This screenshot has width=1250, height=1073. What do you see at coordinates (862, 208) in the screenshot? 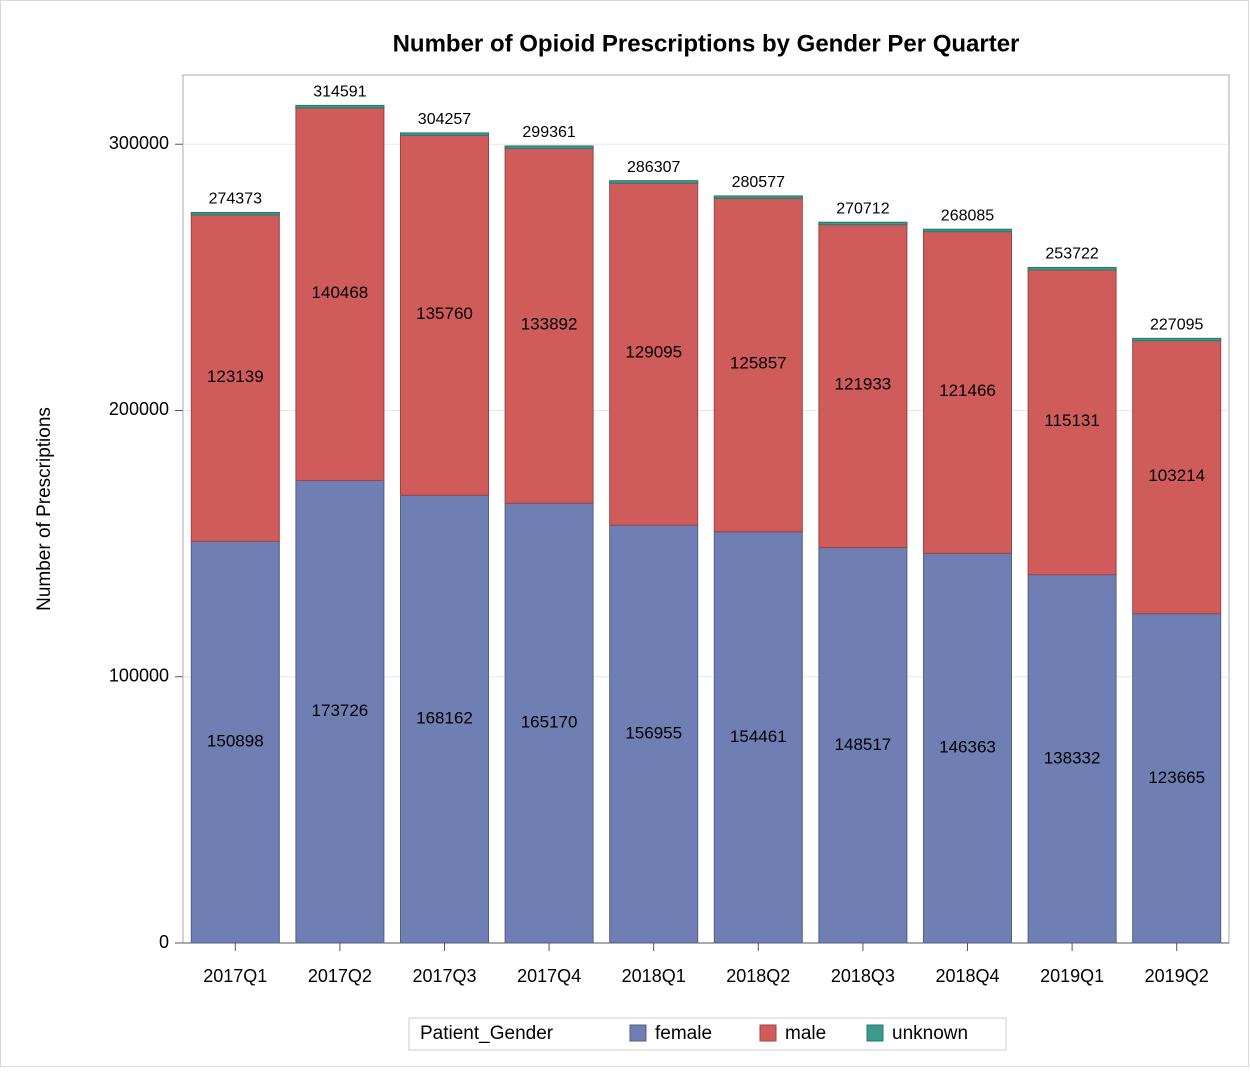
I see `total-label: 270712` at bounding box center [862, 208].